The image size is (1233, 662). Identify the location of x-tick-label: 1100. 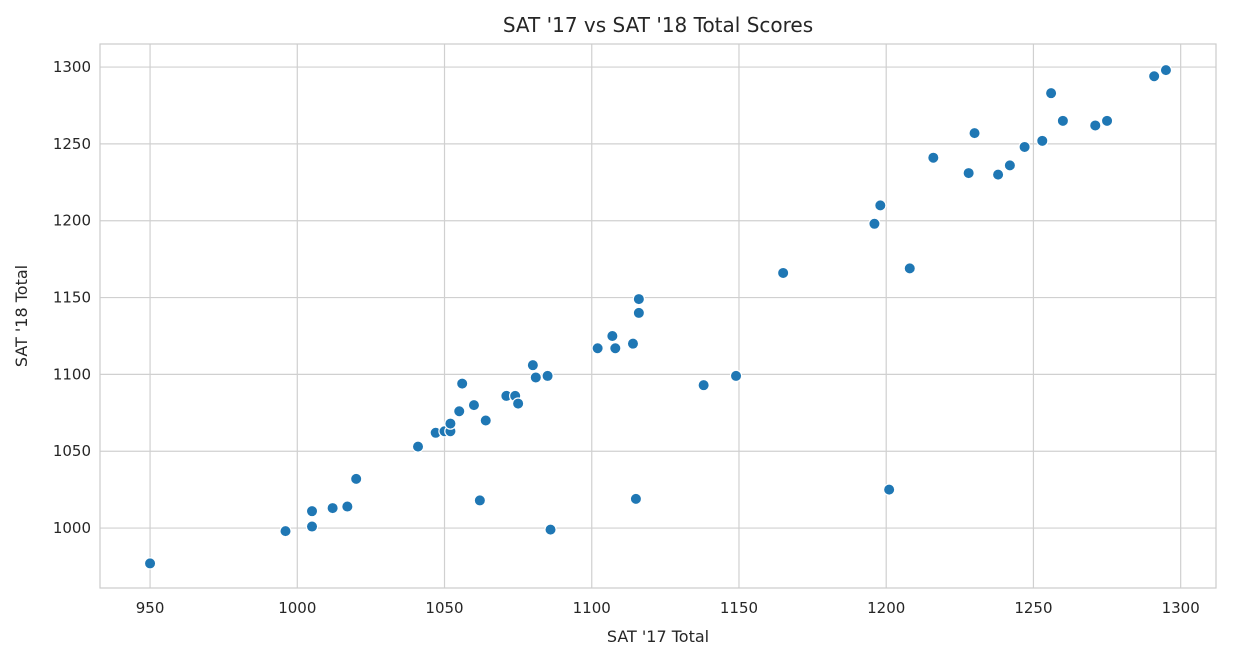
(592, 608).